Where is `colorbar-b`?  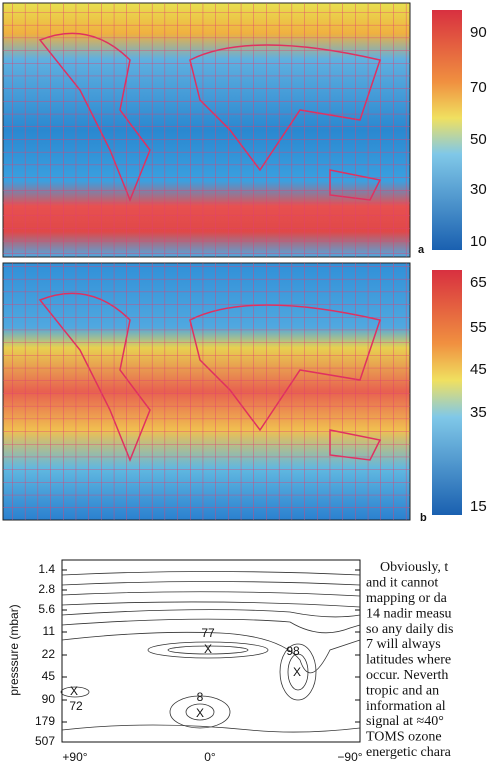 colorbar-b is located at coordinates (447, 392).